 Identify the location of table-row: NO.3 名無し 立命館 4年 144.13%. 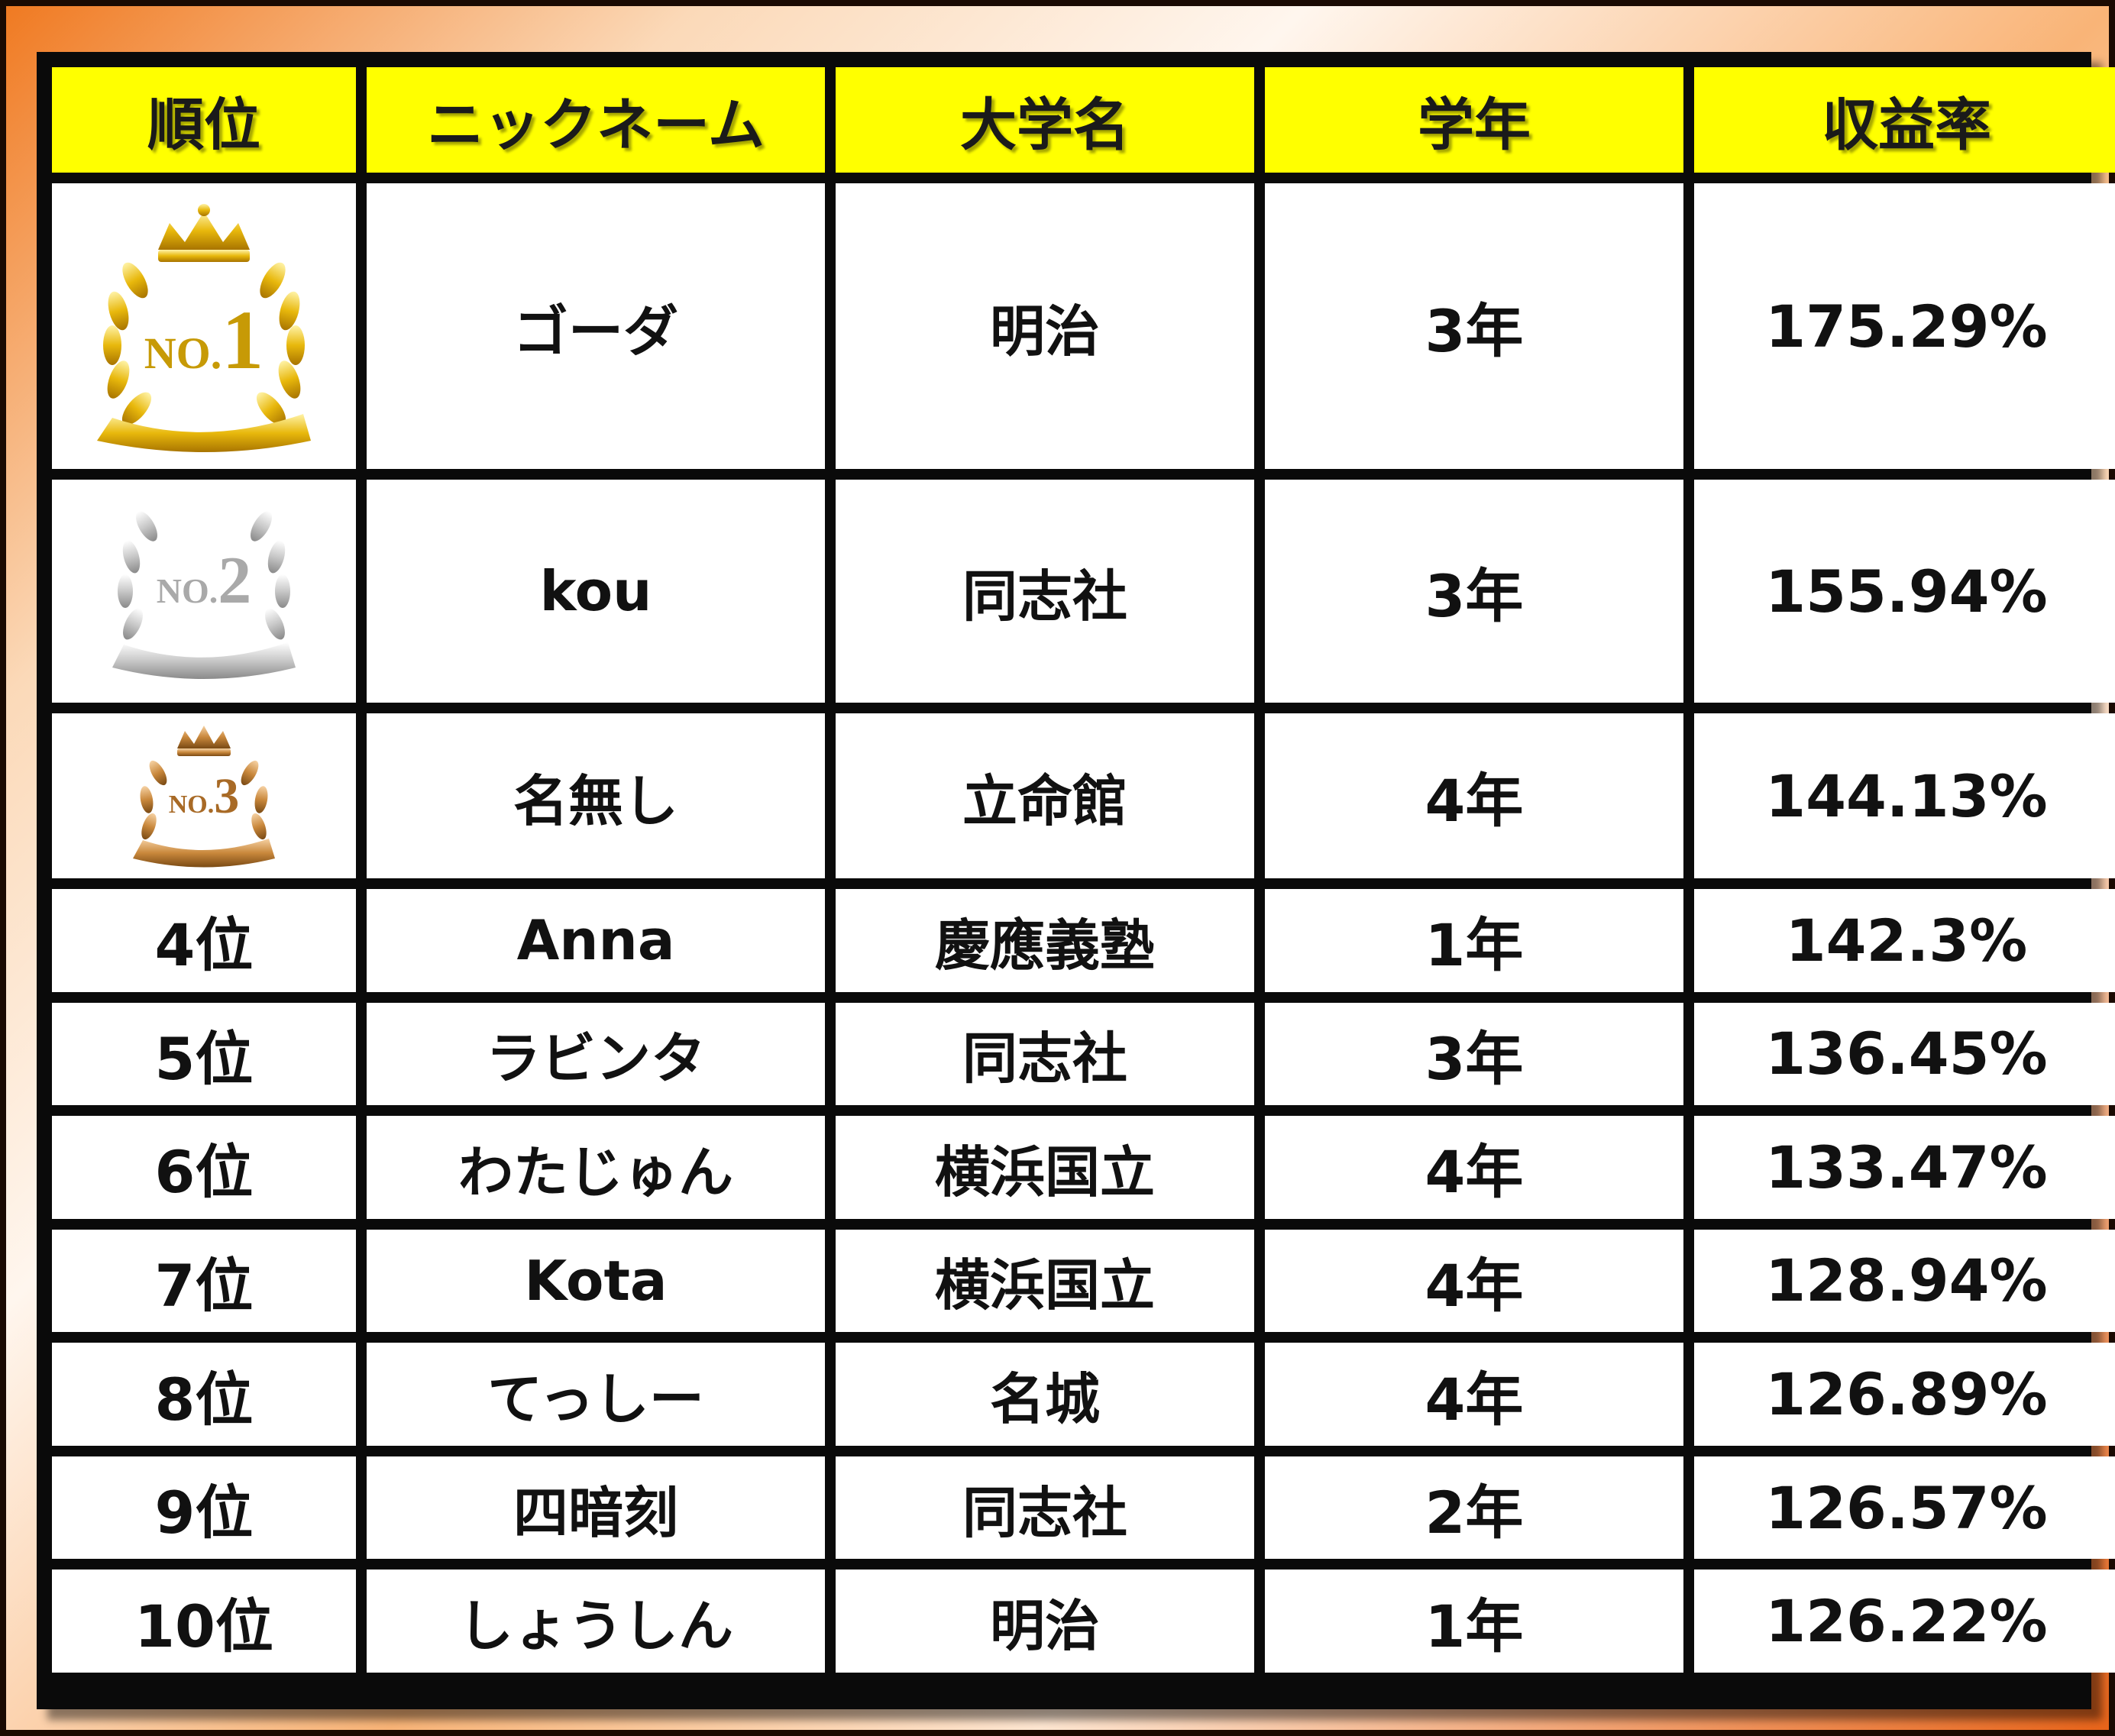
(1083, 795).